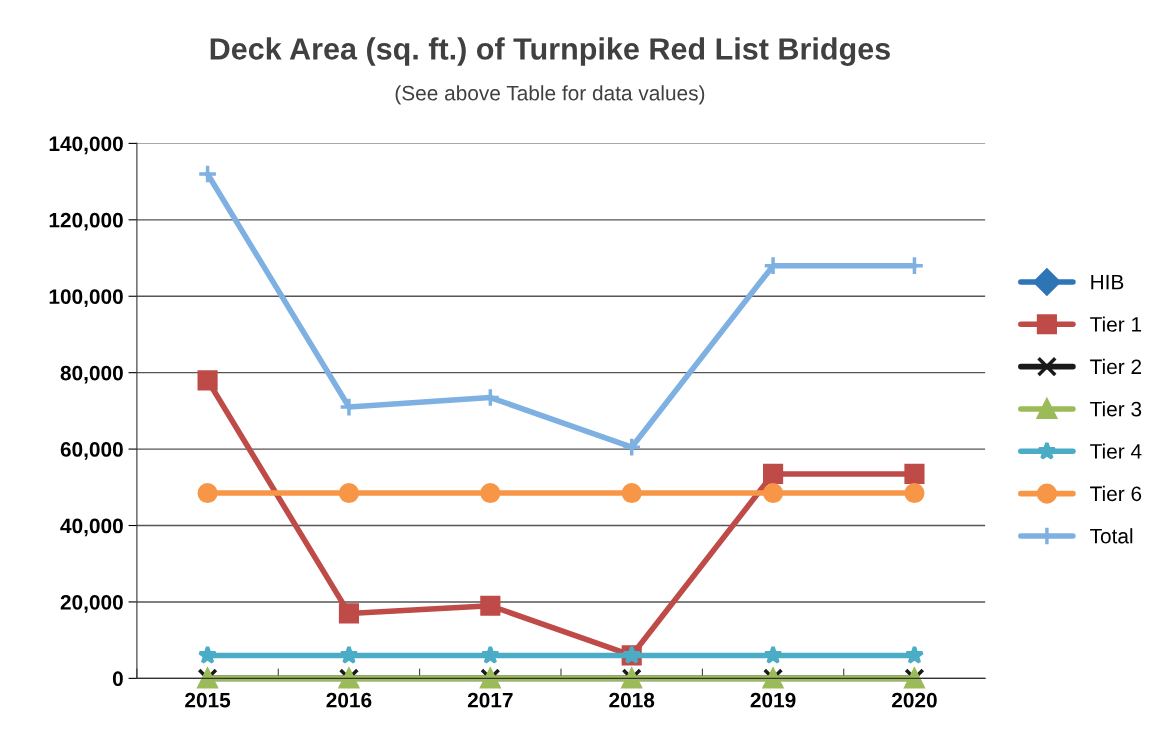 This screenshot has width=1170, height=743. I want to click on y-tick-label: 20,000, so click(91, 603).